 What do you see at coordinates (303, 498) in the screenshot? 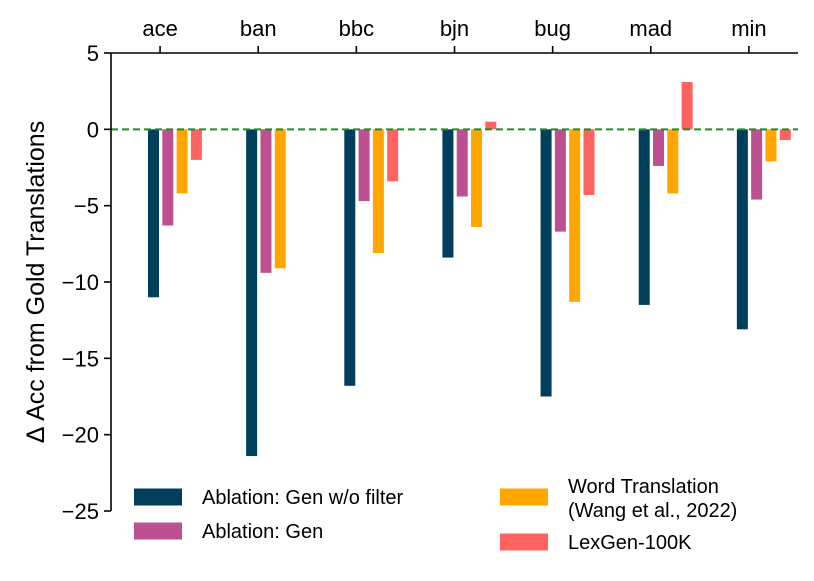
I see `legend-label-1: Ablation: Gen w/o filter` at bounding box center [303, 498].